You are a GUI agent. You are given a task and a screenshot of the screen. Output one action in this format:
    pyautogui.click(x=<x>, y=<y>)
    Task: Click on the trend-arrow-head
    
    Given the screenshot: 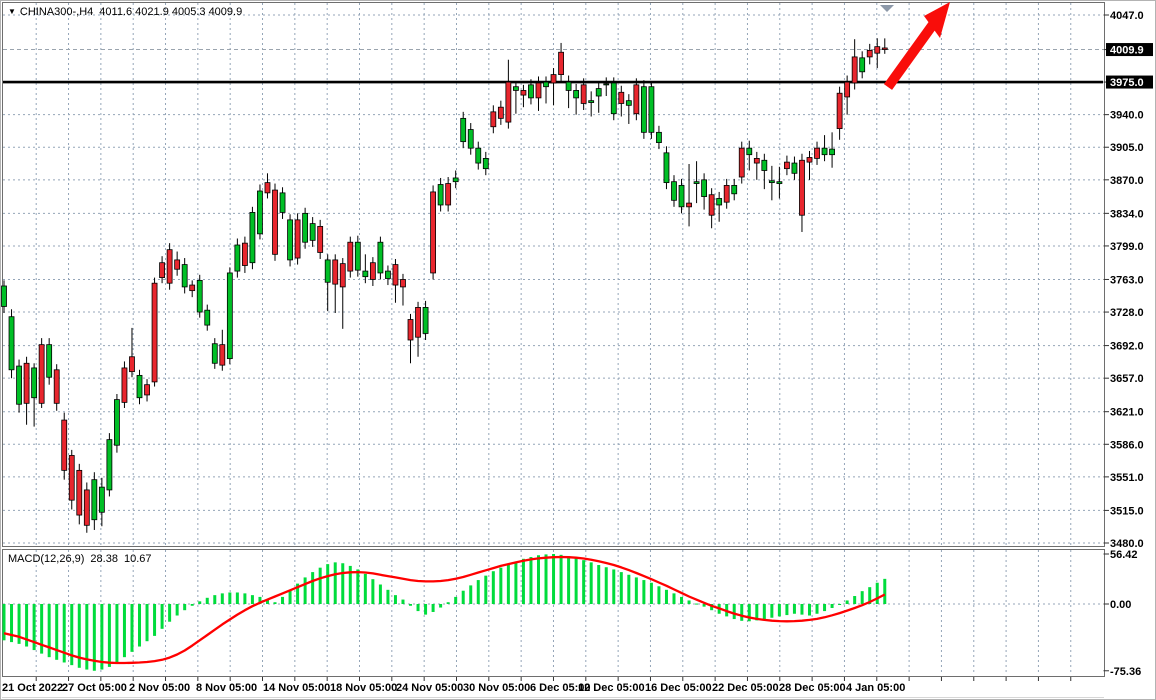 What is the action you would take?
    pyautogui.click(x=937, y=20)
    